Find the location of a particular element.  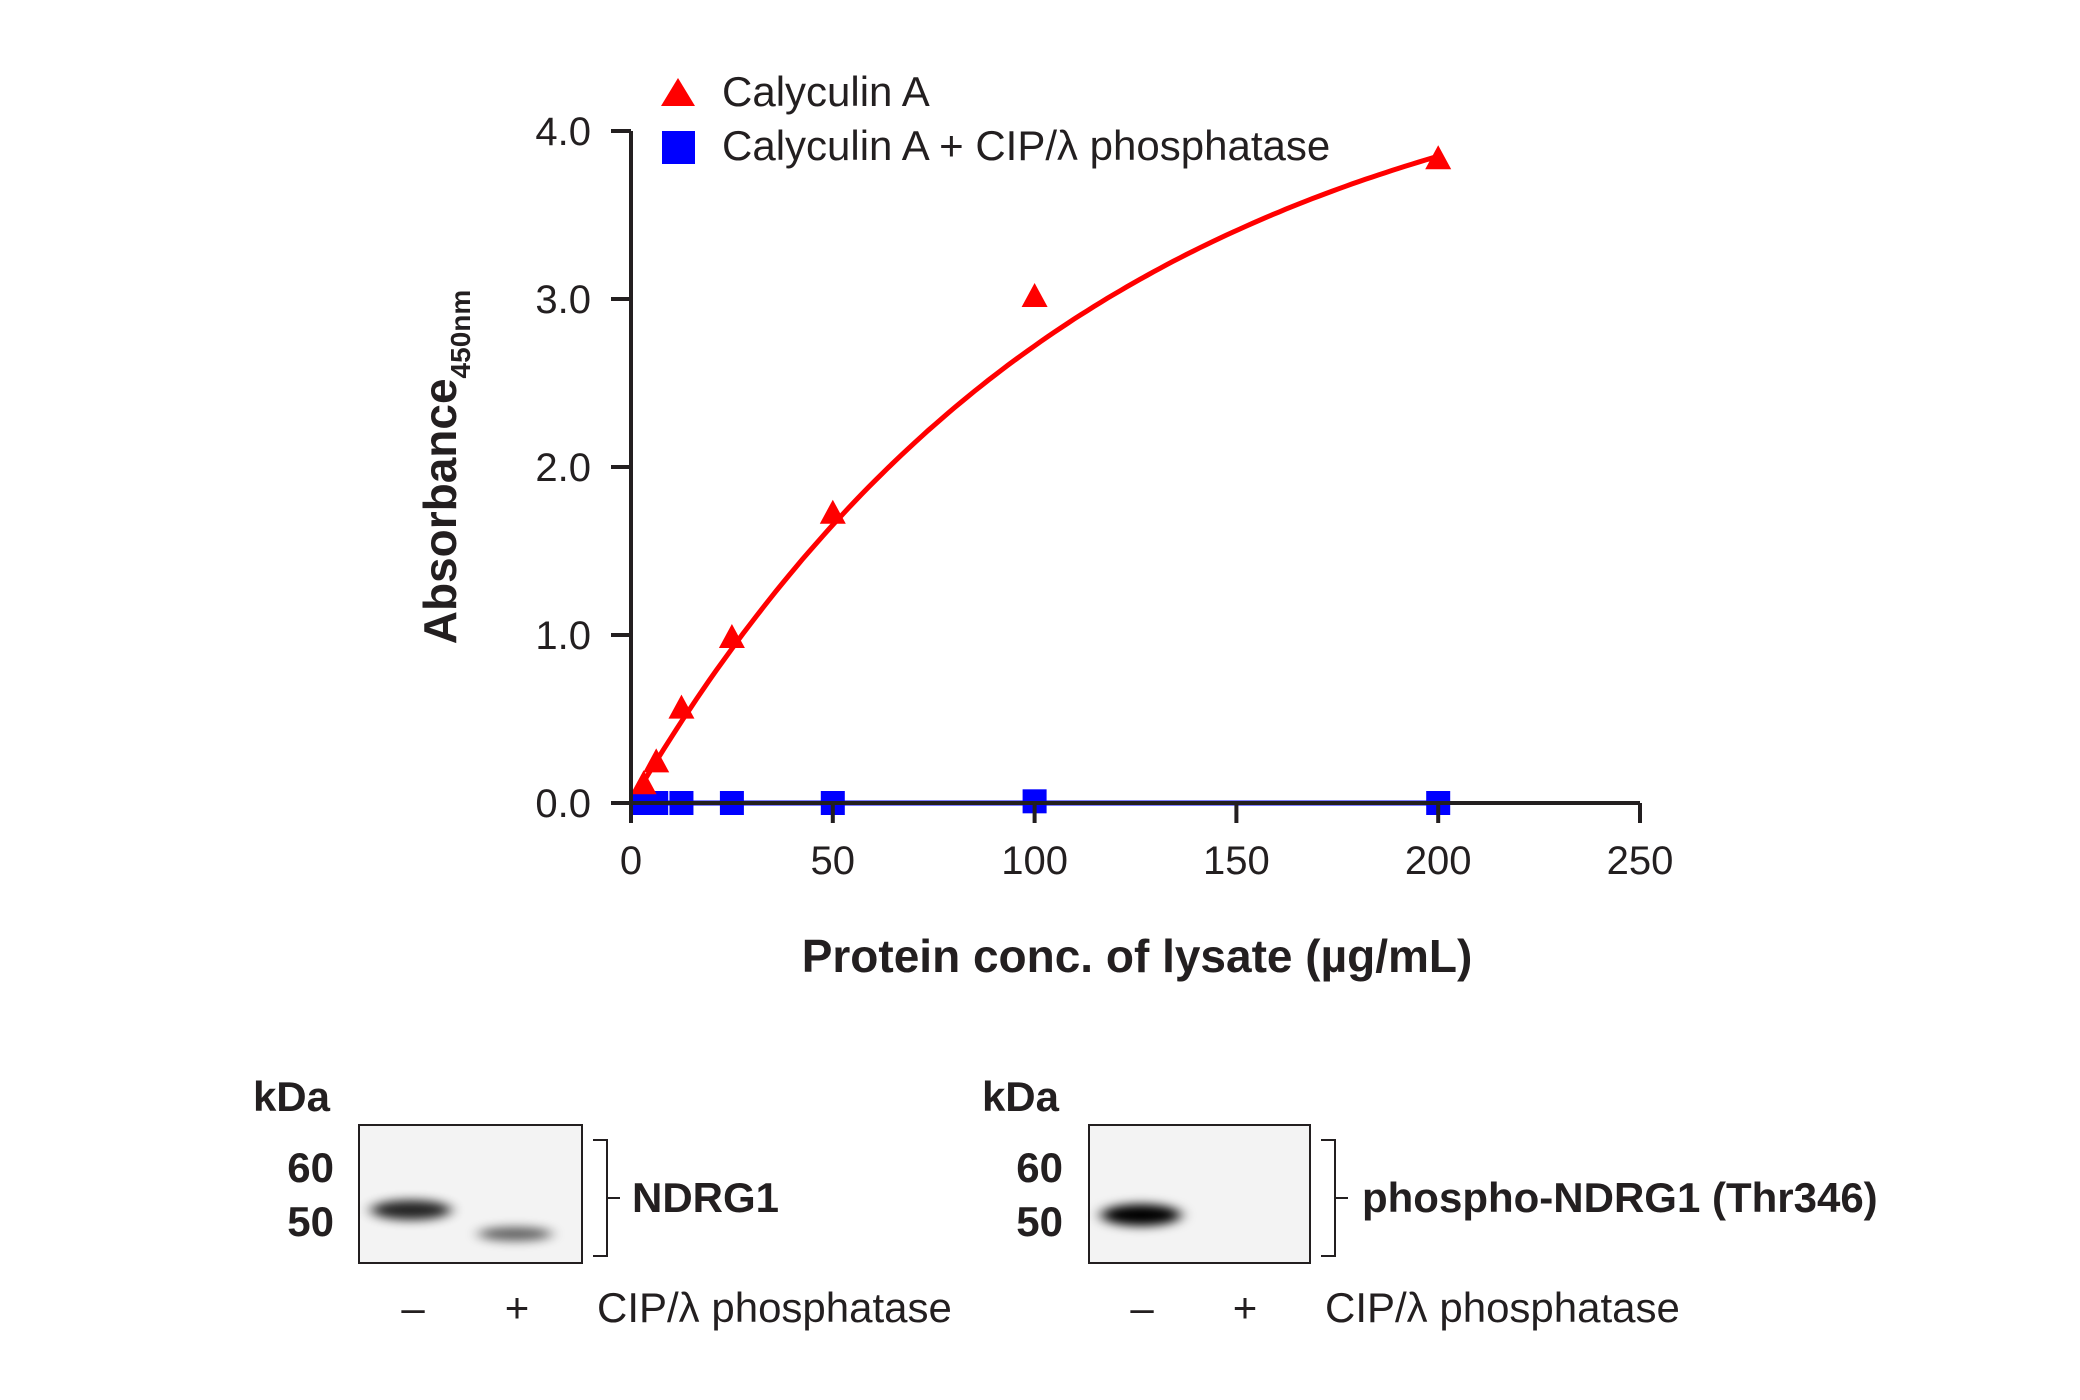

western-blot-ndrg1: kDa 60 50 NDRG1 – + CIP/λ phosphatase is located at coordinates (602, 1202).